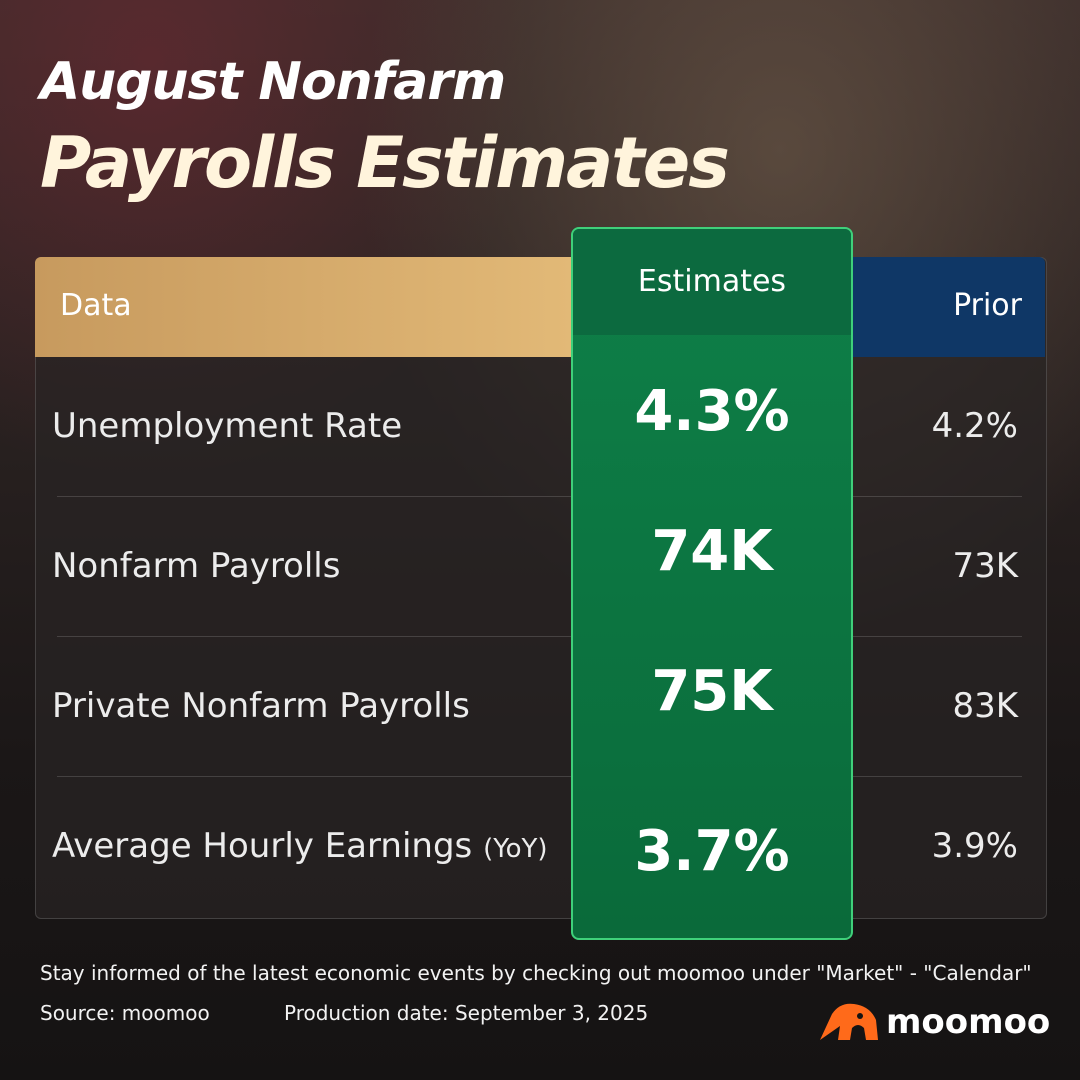  What do you see at coordinates (712, 851) in the screenshot?
I see `estimate-value: 3.7%` at bounding box center [712, 851].